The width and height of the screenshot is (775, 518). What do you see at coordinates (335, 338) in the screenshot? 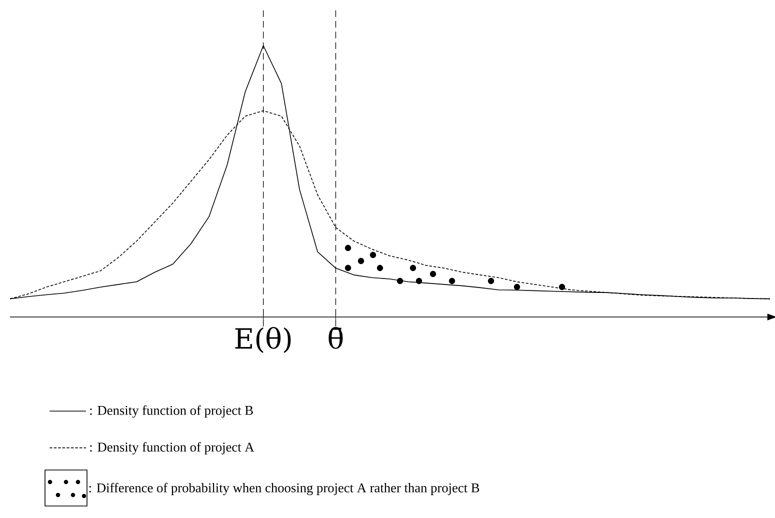
I see `x-tick-label: θ̄` at bounding box center [335, 338].